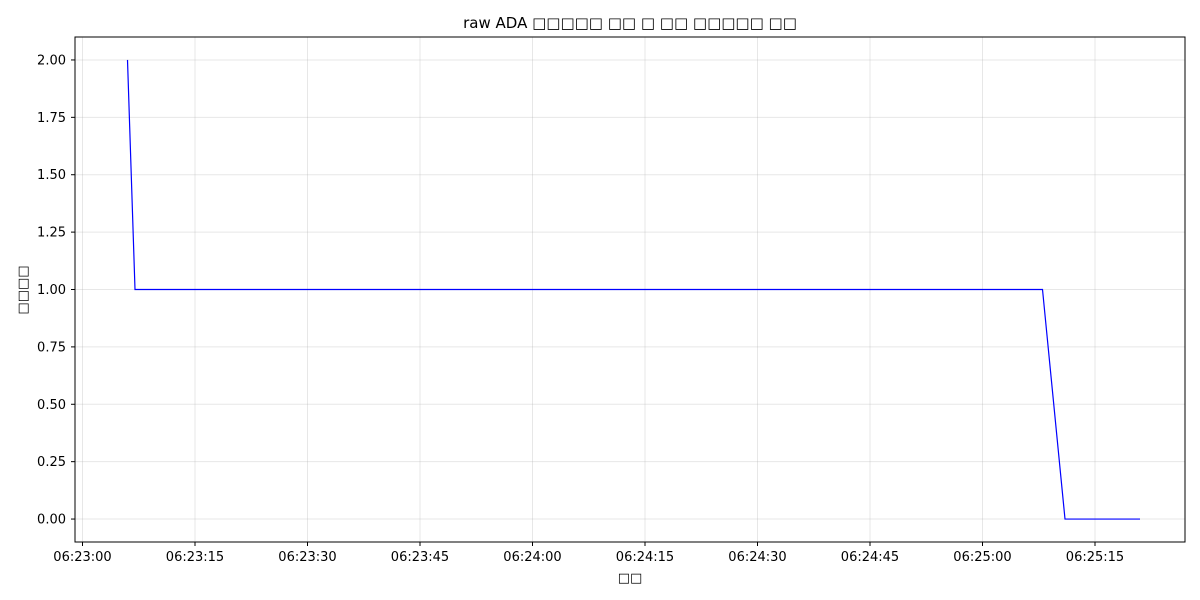 Image resolution: width=1200 pixels, height=600 pixels. I want to click on y-tick-label: 0.25, so click(51, 462).